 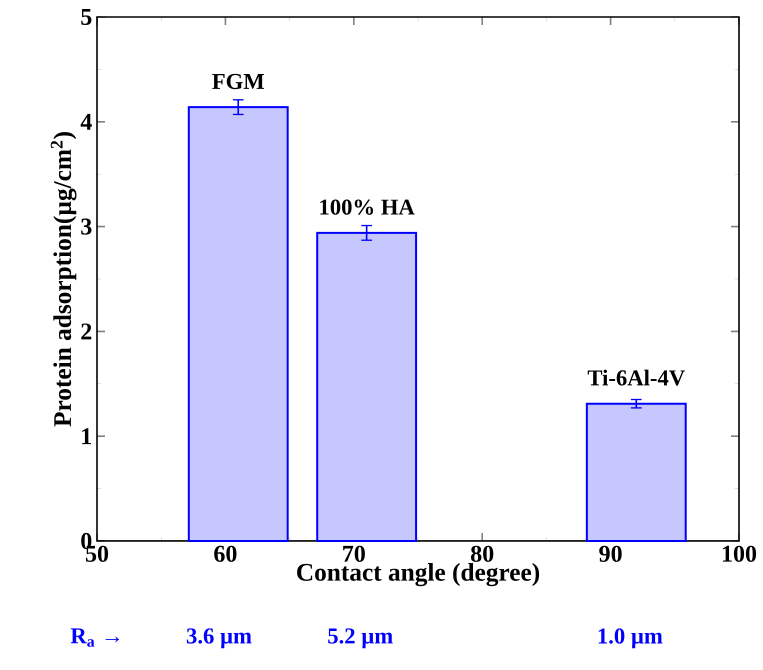 I want to click on text: 1.0 µm, so click(x=630, y=638).